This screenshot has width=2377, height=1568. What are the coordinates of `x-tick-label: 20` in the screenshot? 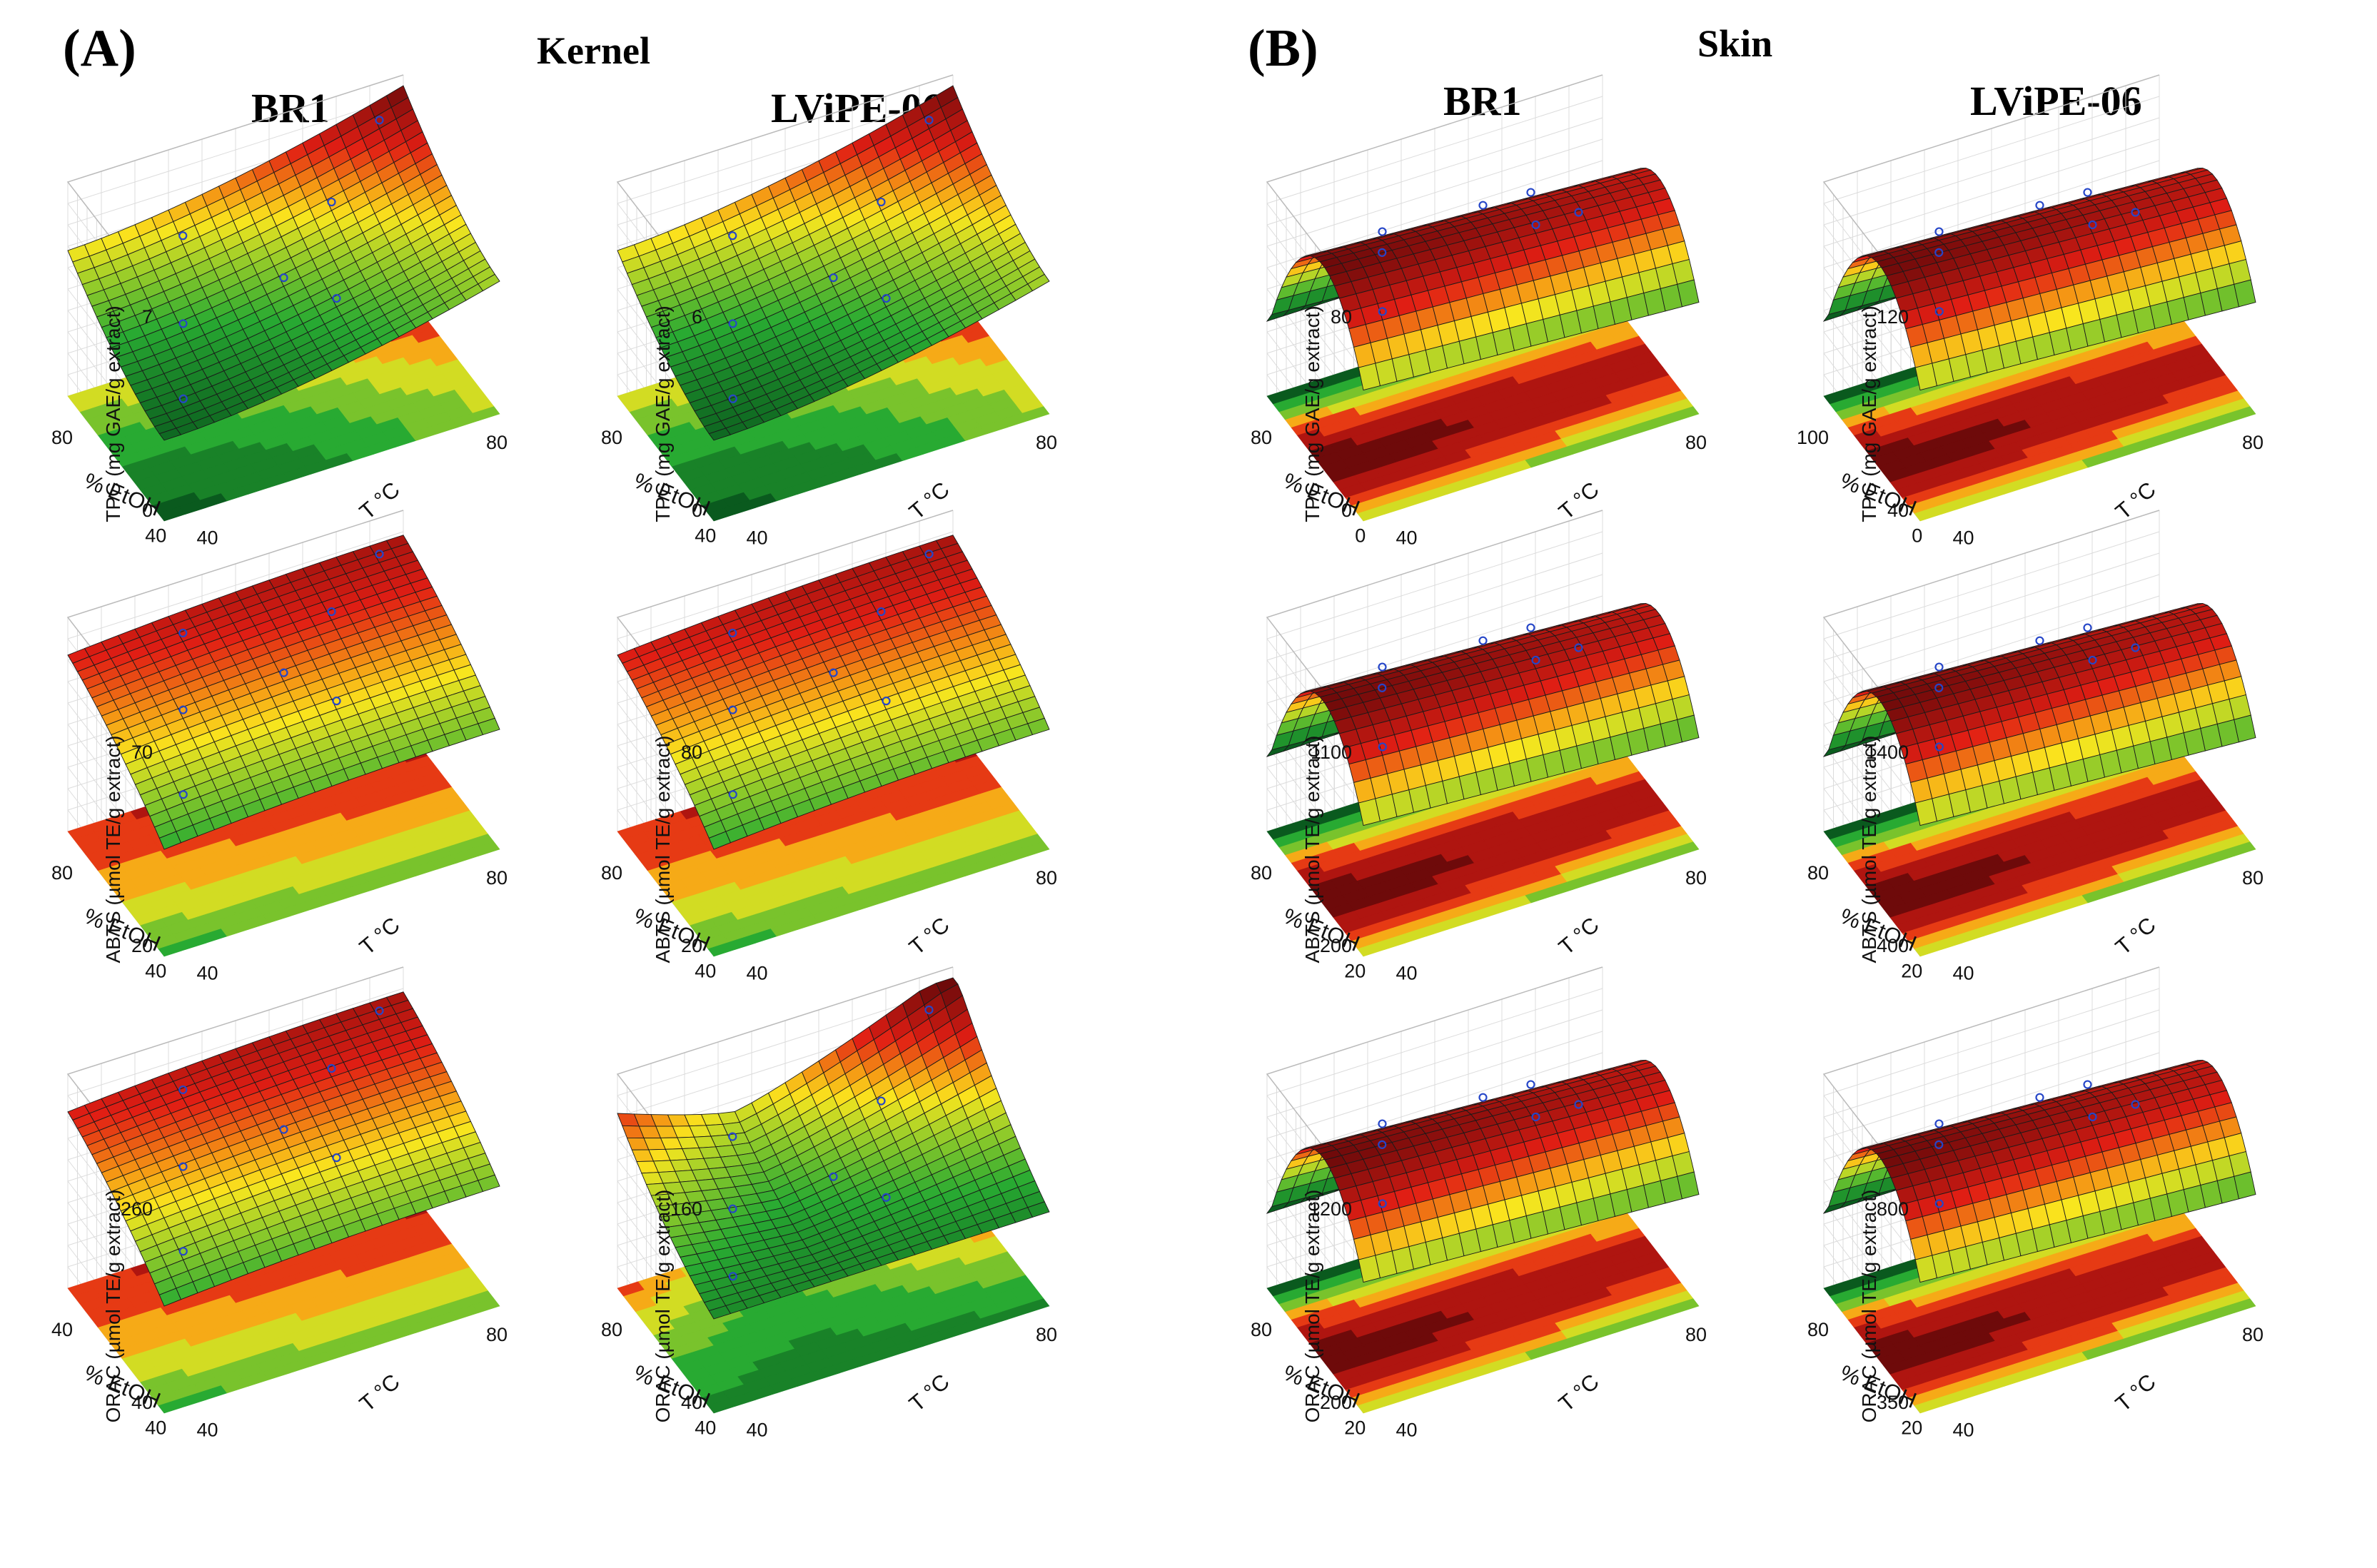 It's located at (1911, 970).